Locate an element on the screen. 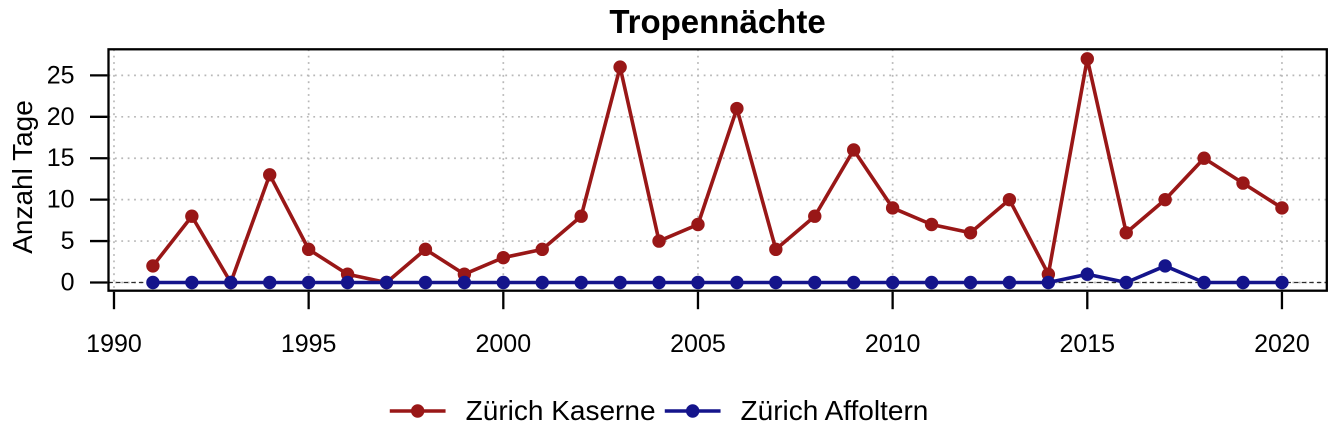  chart-title: Tropennächte is located at coordinates (717, 21).